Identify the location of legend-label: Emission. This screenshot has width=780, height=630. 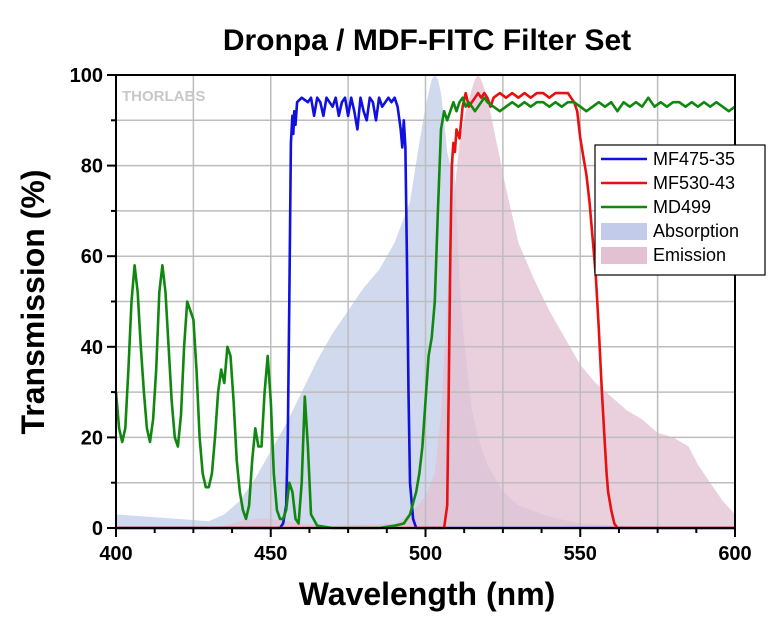
(689, 255).